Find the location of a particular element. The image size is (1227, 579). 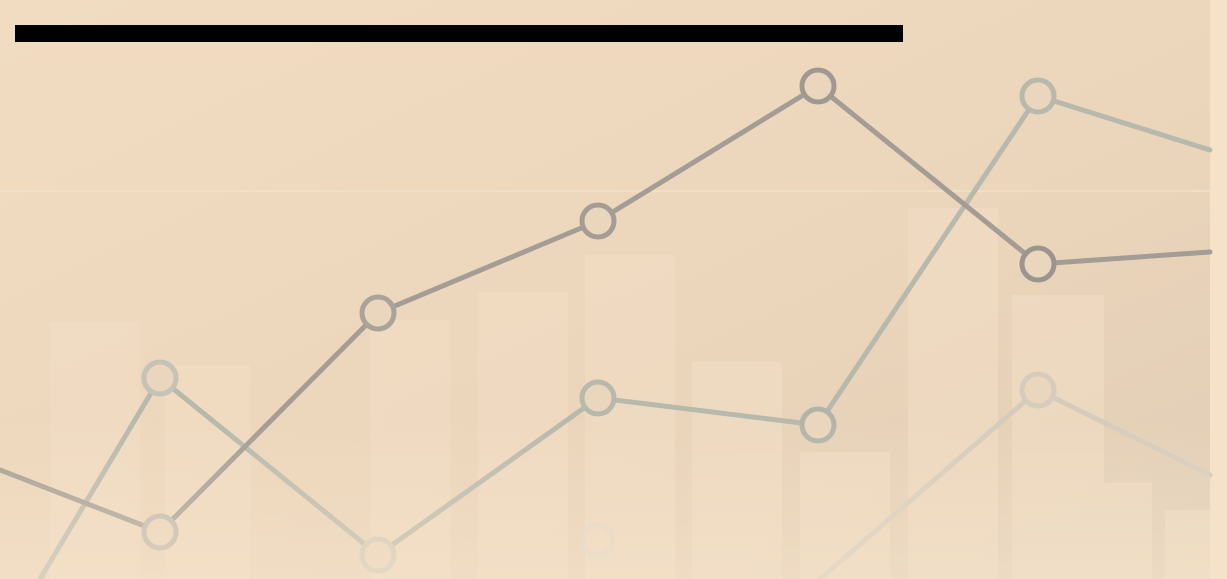

right-edge is located at coordinates (1218, 289).